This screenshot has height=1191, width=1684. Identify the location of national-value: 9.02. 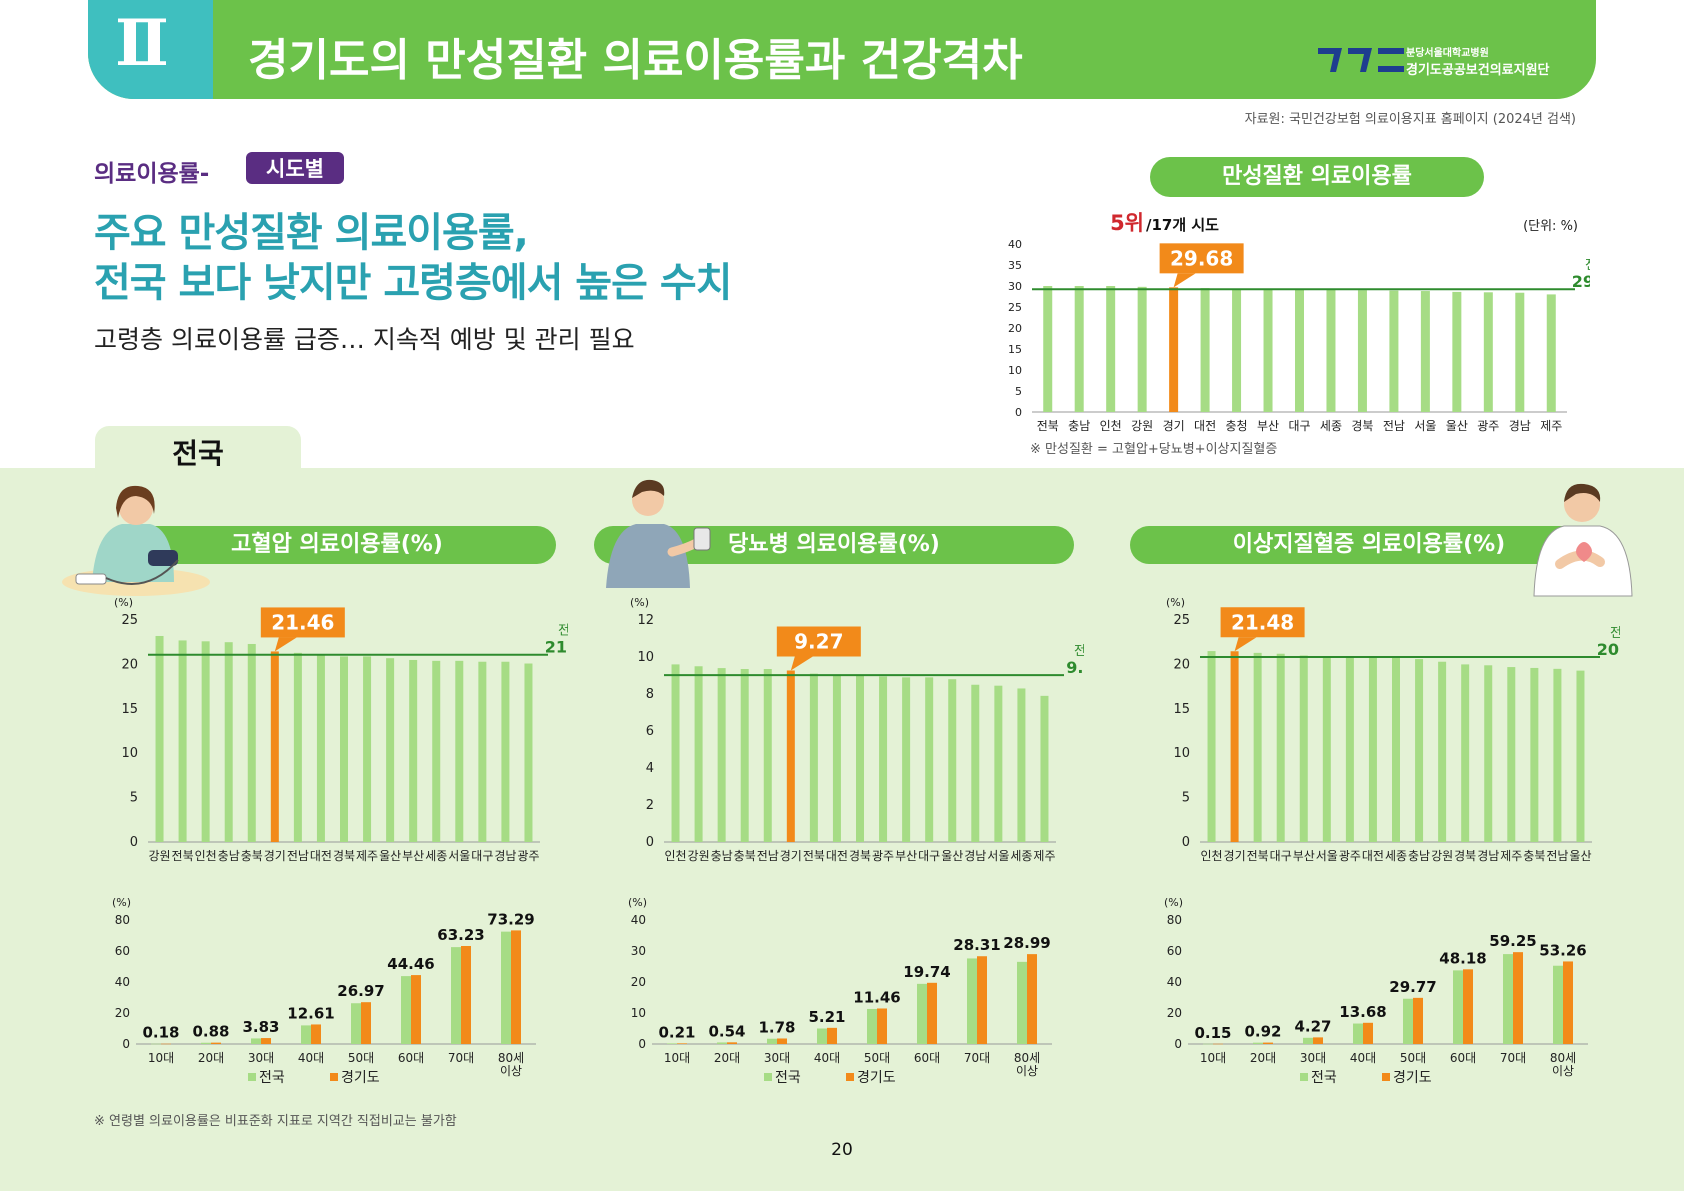
(1075, 667).